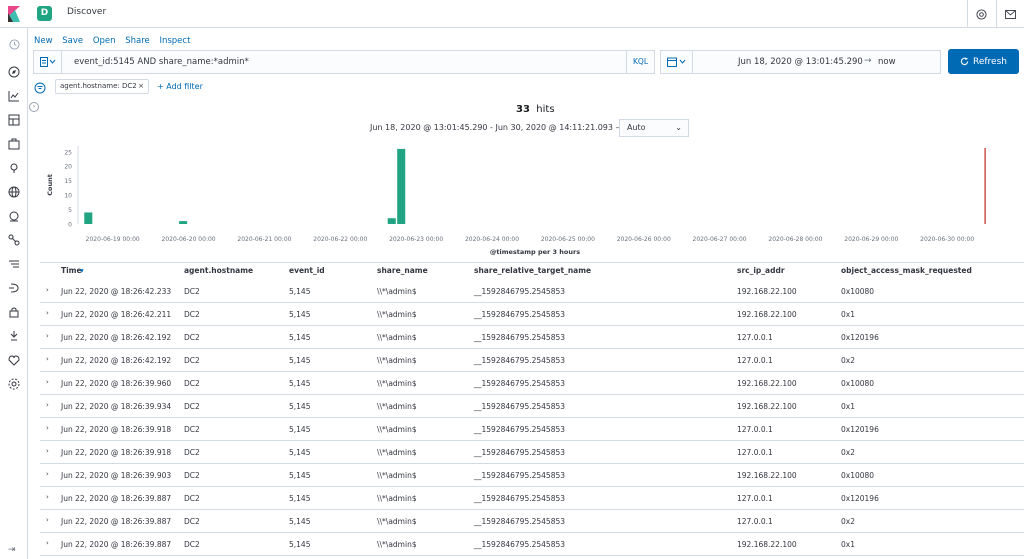 The image size is (1024, 559). What do you see at coordinates (640, 62) in the screenshot?
I see `query-language-toggle: KQL` at bounding box center [640, 62].